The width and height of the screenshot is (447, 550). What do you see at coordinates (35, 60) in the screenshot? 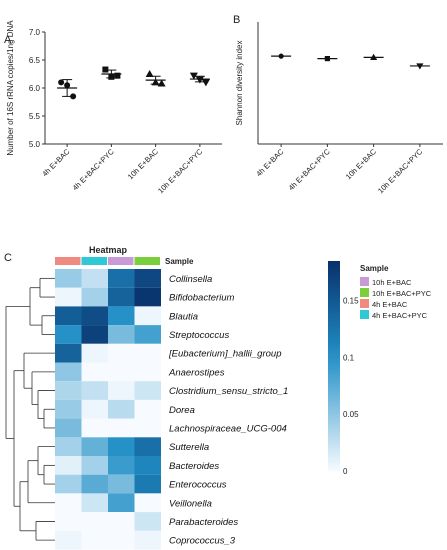
I see `y-tick-label: 6.5` at bounding box center [35, 60].